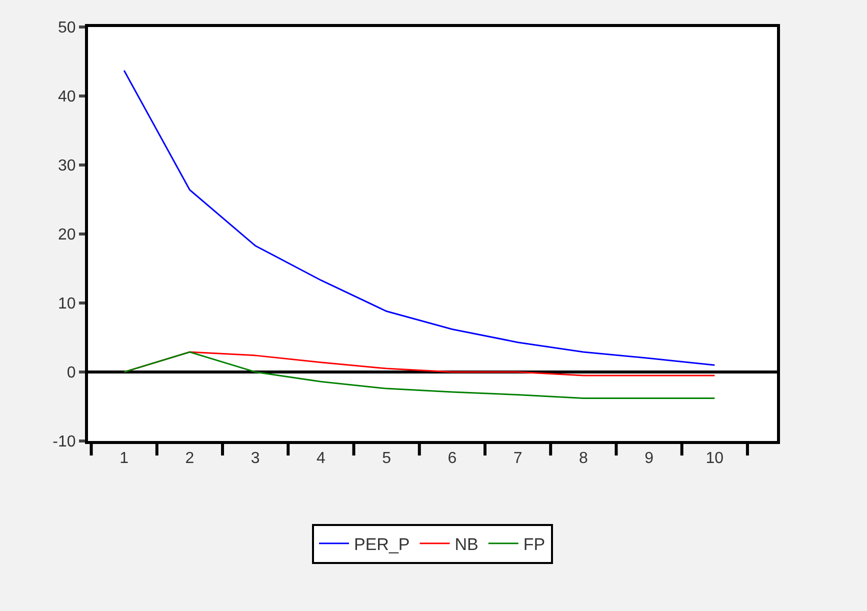 This screenshot has height=611, width=867. Describe the element at coordinates (64, 442) in the screenshot. I see `y-tick-label: -10` at that location.